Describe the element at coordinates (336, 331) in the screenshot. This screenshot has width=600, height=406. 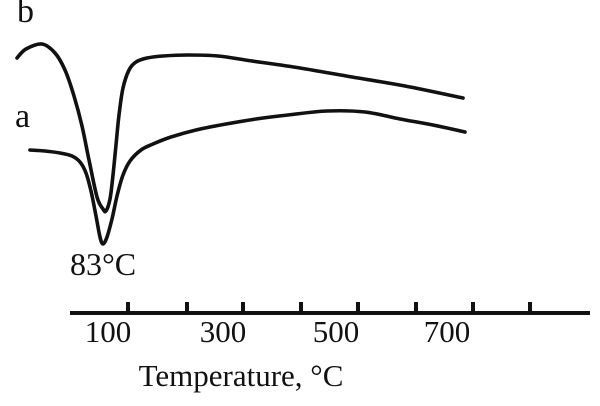
I see `x-tick-label-500: 500` at that location.